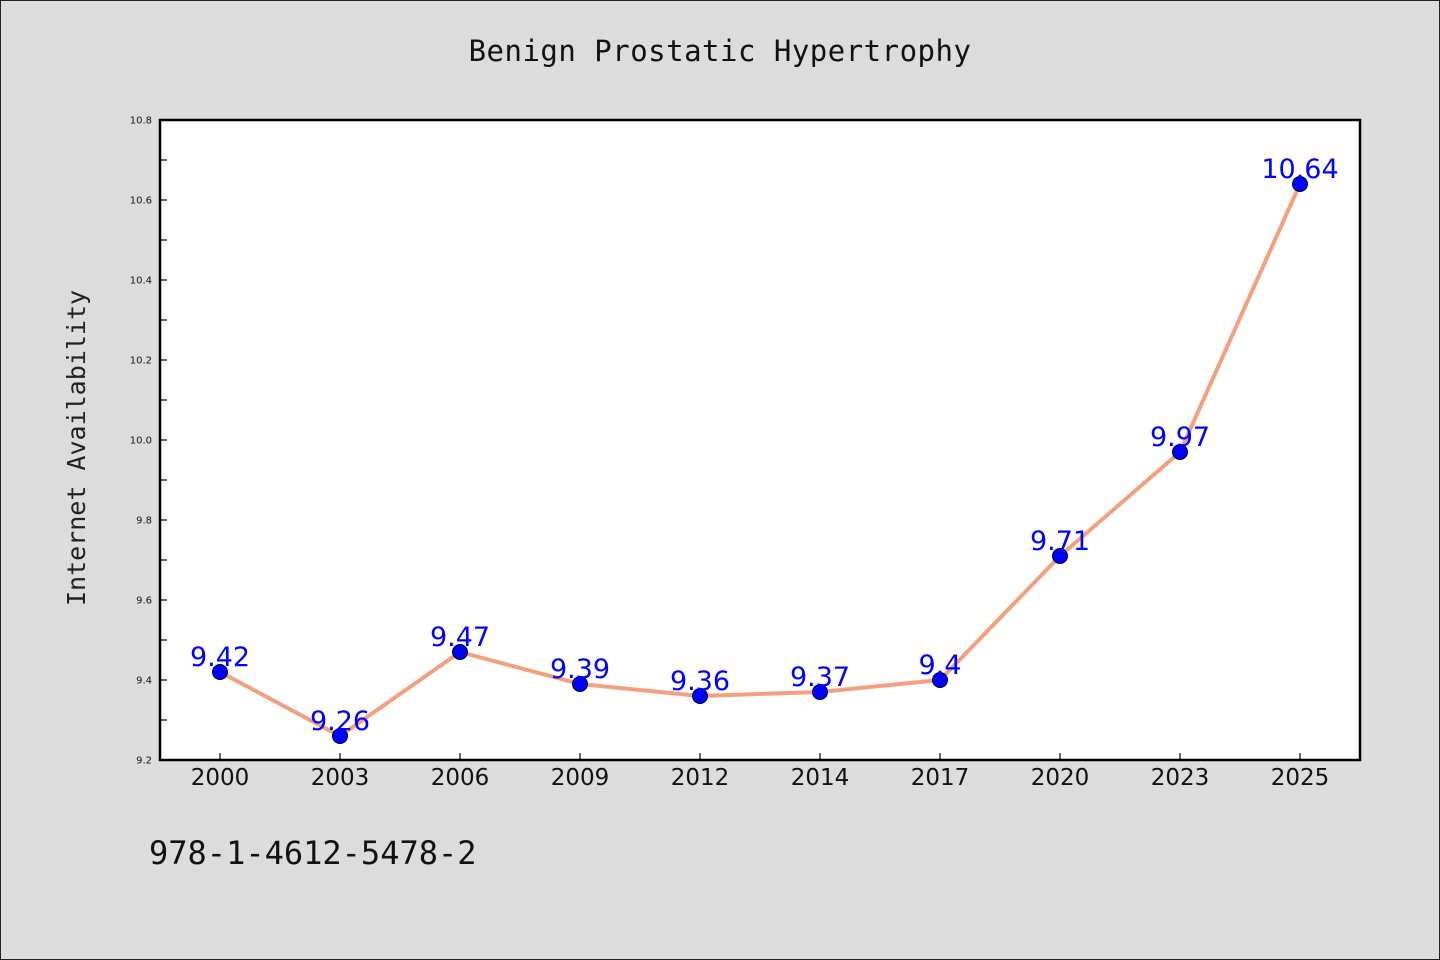 The height and width of the screenshot is (960, 1440). What do you see at coordinates (460, 637) in the screenshot?
I see `data-label: 9.47` at bounding box center [460, 637].